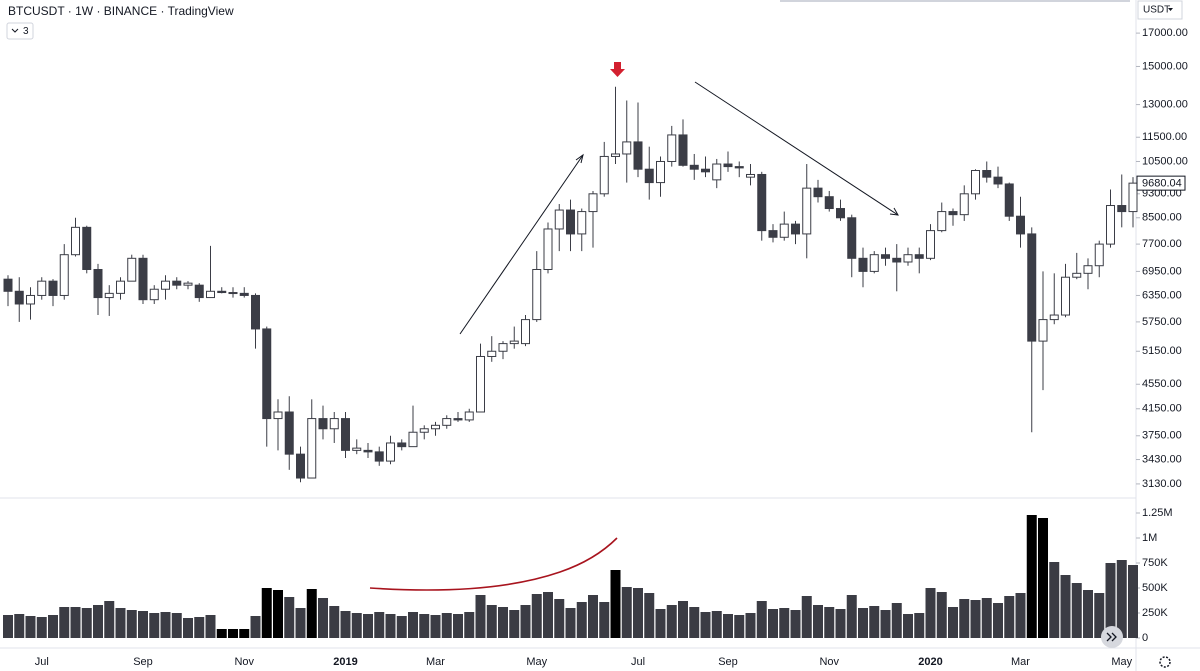 This screenshot has width=1200, height=671. Describe the element at coordinates (1165, 662) in the screenshot. I see `settings-button` at that location.